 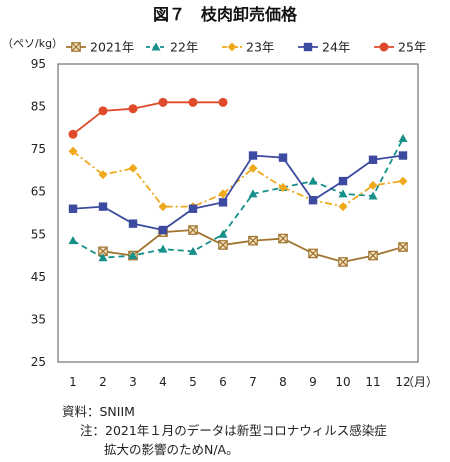 I want to click on x-axis-unit-label: （月）, so click(x=420, y=382).